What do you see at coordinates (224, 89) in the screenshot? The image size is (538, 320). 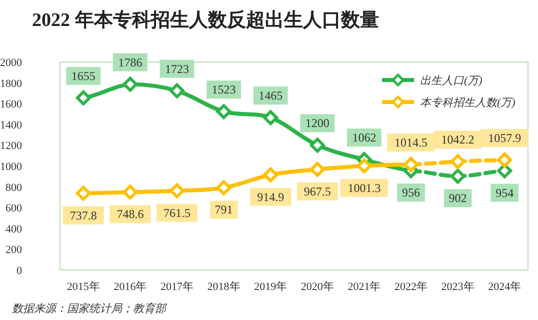 I see `data-label: 1523` at bounding box center [224, 89].